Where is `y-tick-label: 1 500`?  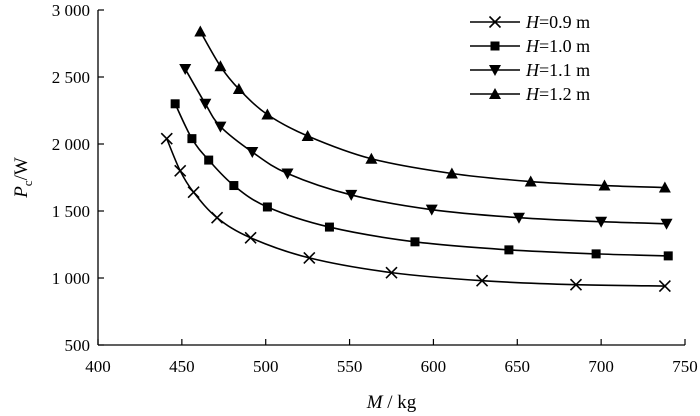 y-tick-label: 1 500 is located at coordinates (71, 211).